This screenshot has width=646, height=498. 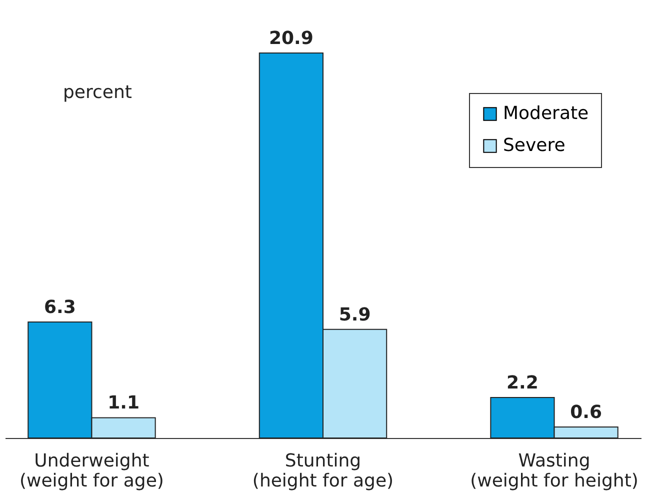 What do you see at coordinates (534, 145) in the screenshot?
I see `legend-label: Severe` at bounding box center [534, 145].